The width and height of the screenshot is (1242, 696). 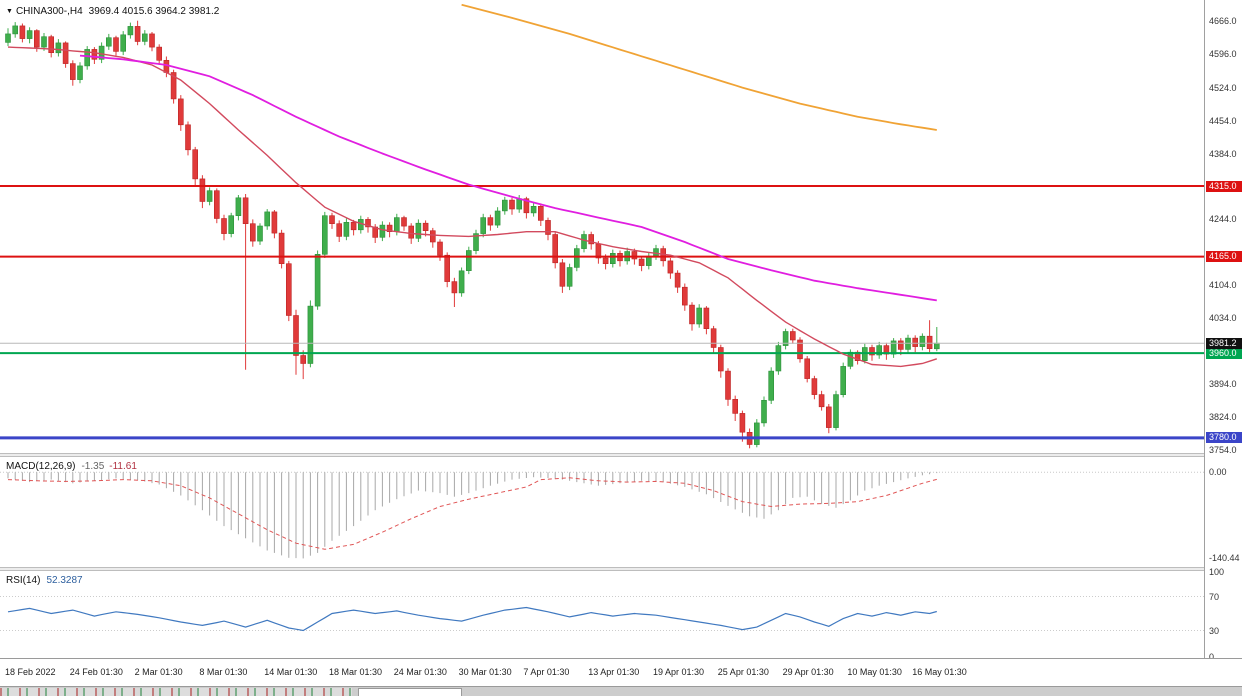 I want to click on time-axis-label: 8 Mar 01:30, so click(x=223, y=672).